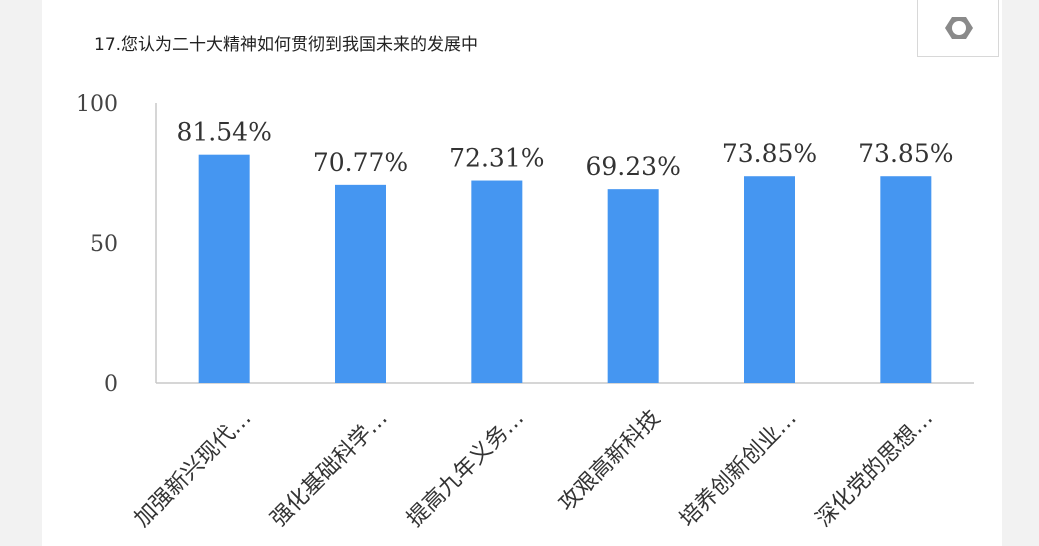 This screenshot has width=1039, height=546. Describe the element at coordinates (111, 384) in the screenshot. I see `y-tick-label: 0` at that location.